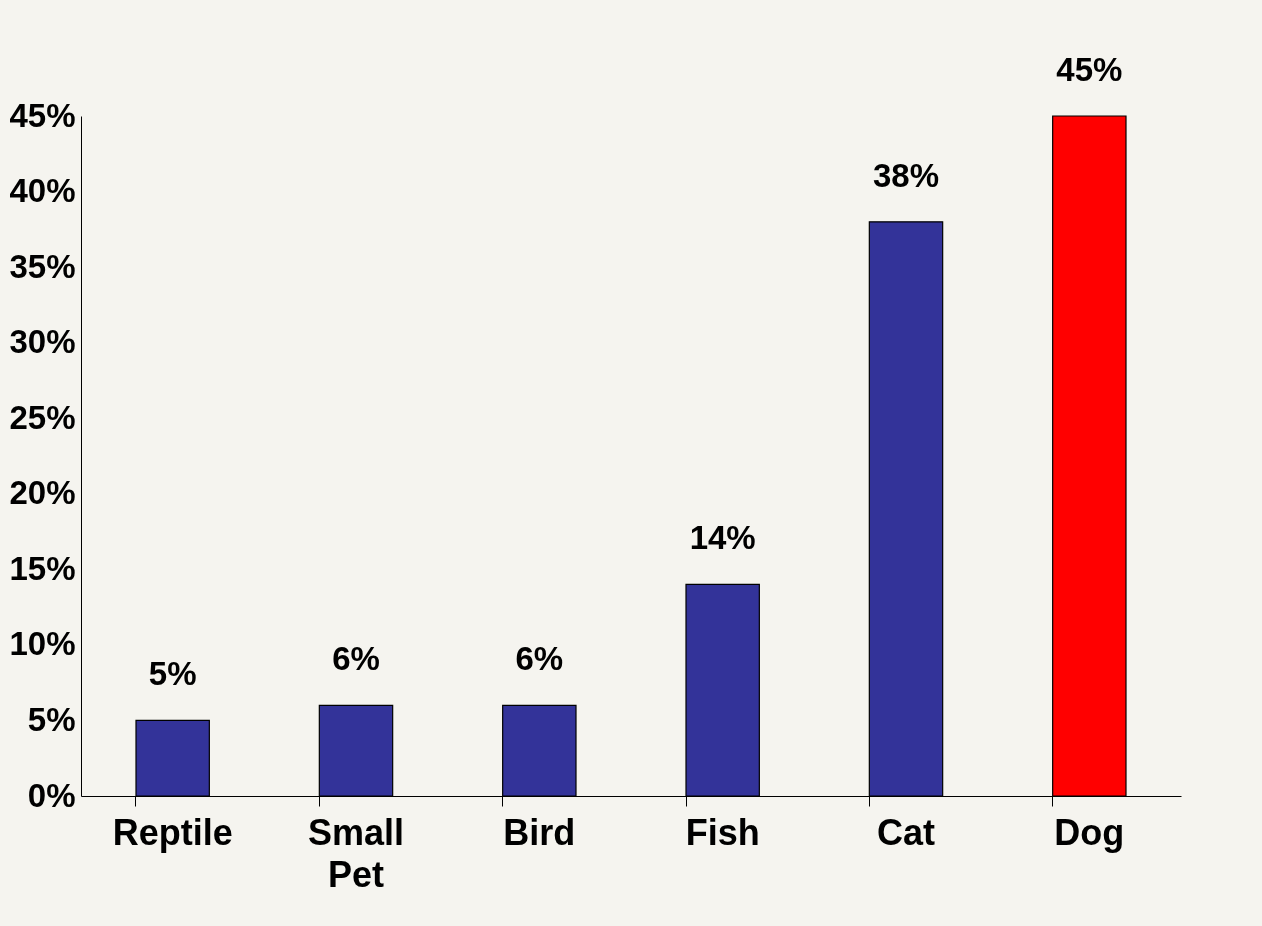 Image resolution: width=1262 pixels, height=926 pixels. I want to click on data-label: 5%, so click(172, 674).